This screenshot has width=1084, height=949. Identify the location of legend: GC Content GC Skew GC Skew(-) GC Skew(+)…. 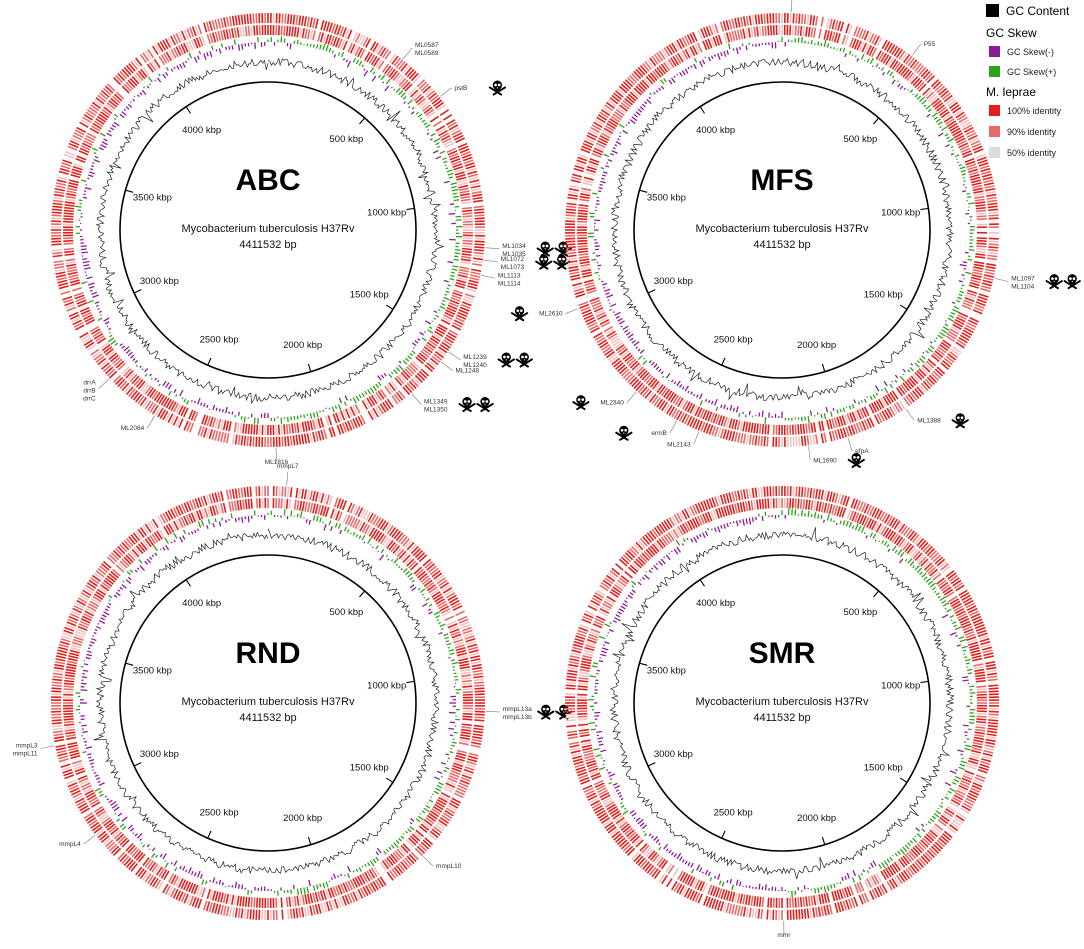
(1028, 81).